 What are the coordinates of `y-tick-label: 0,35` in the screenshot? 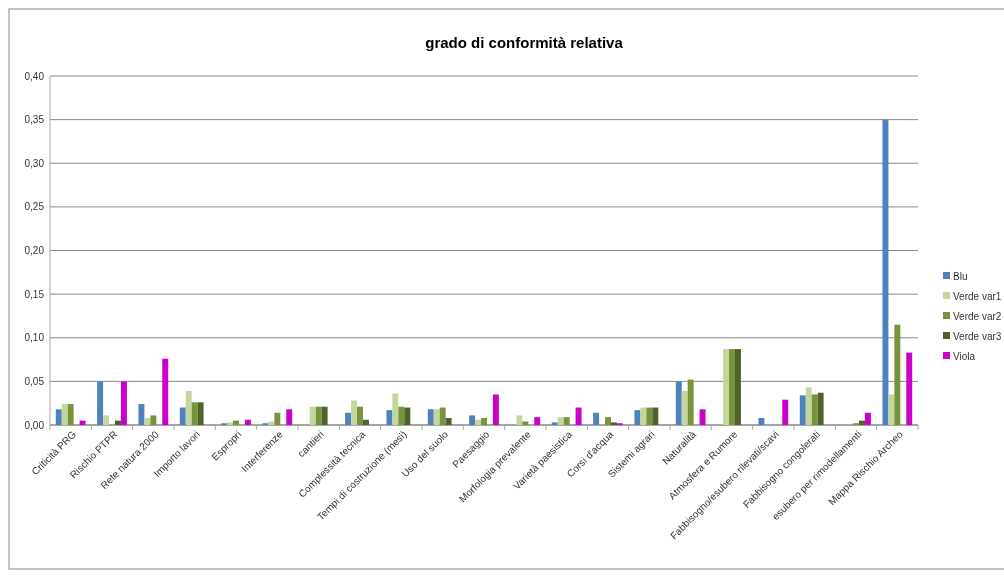 It's located at (34, 120).